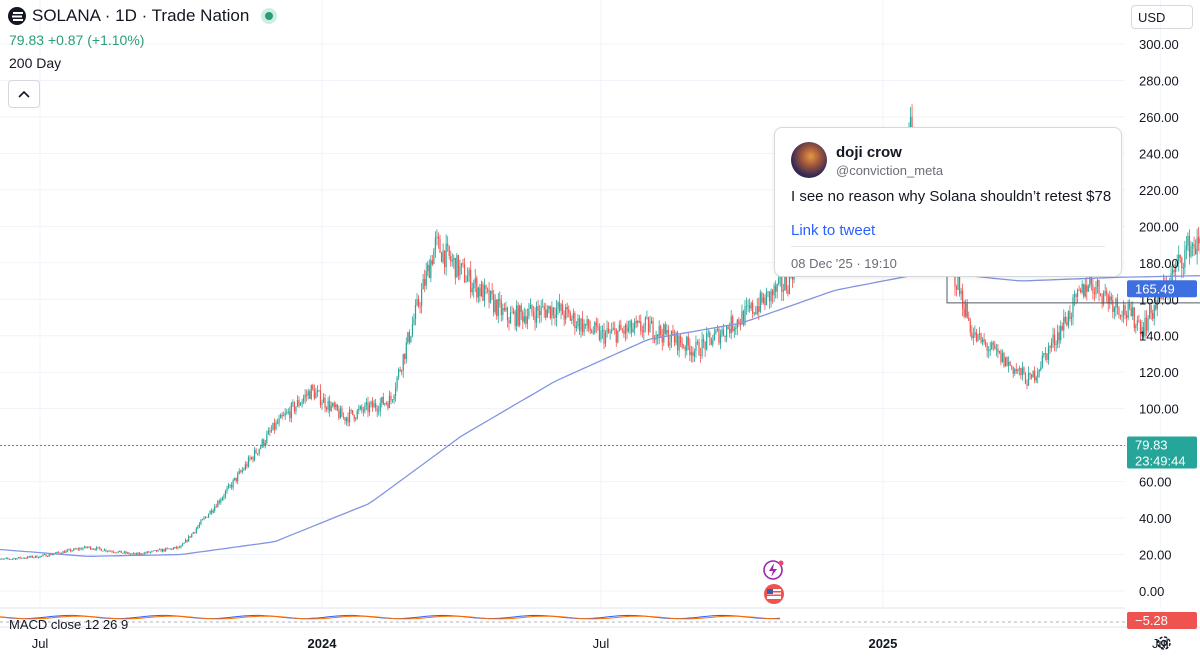  I want to click on us-flag-icon, so click(774, 594).